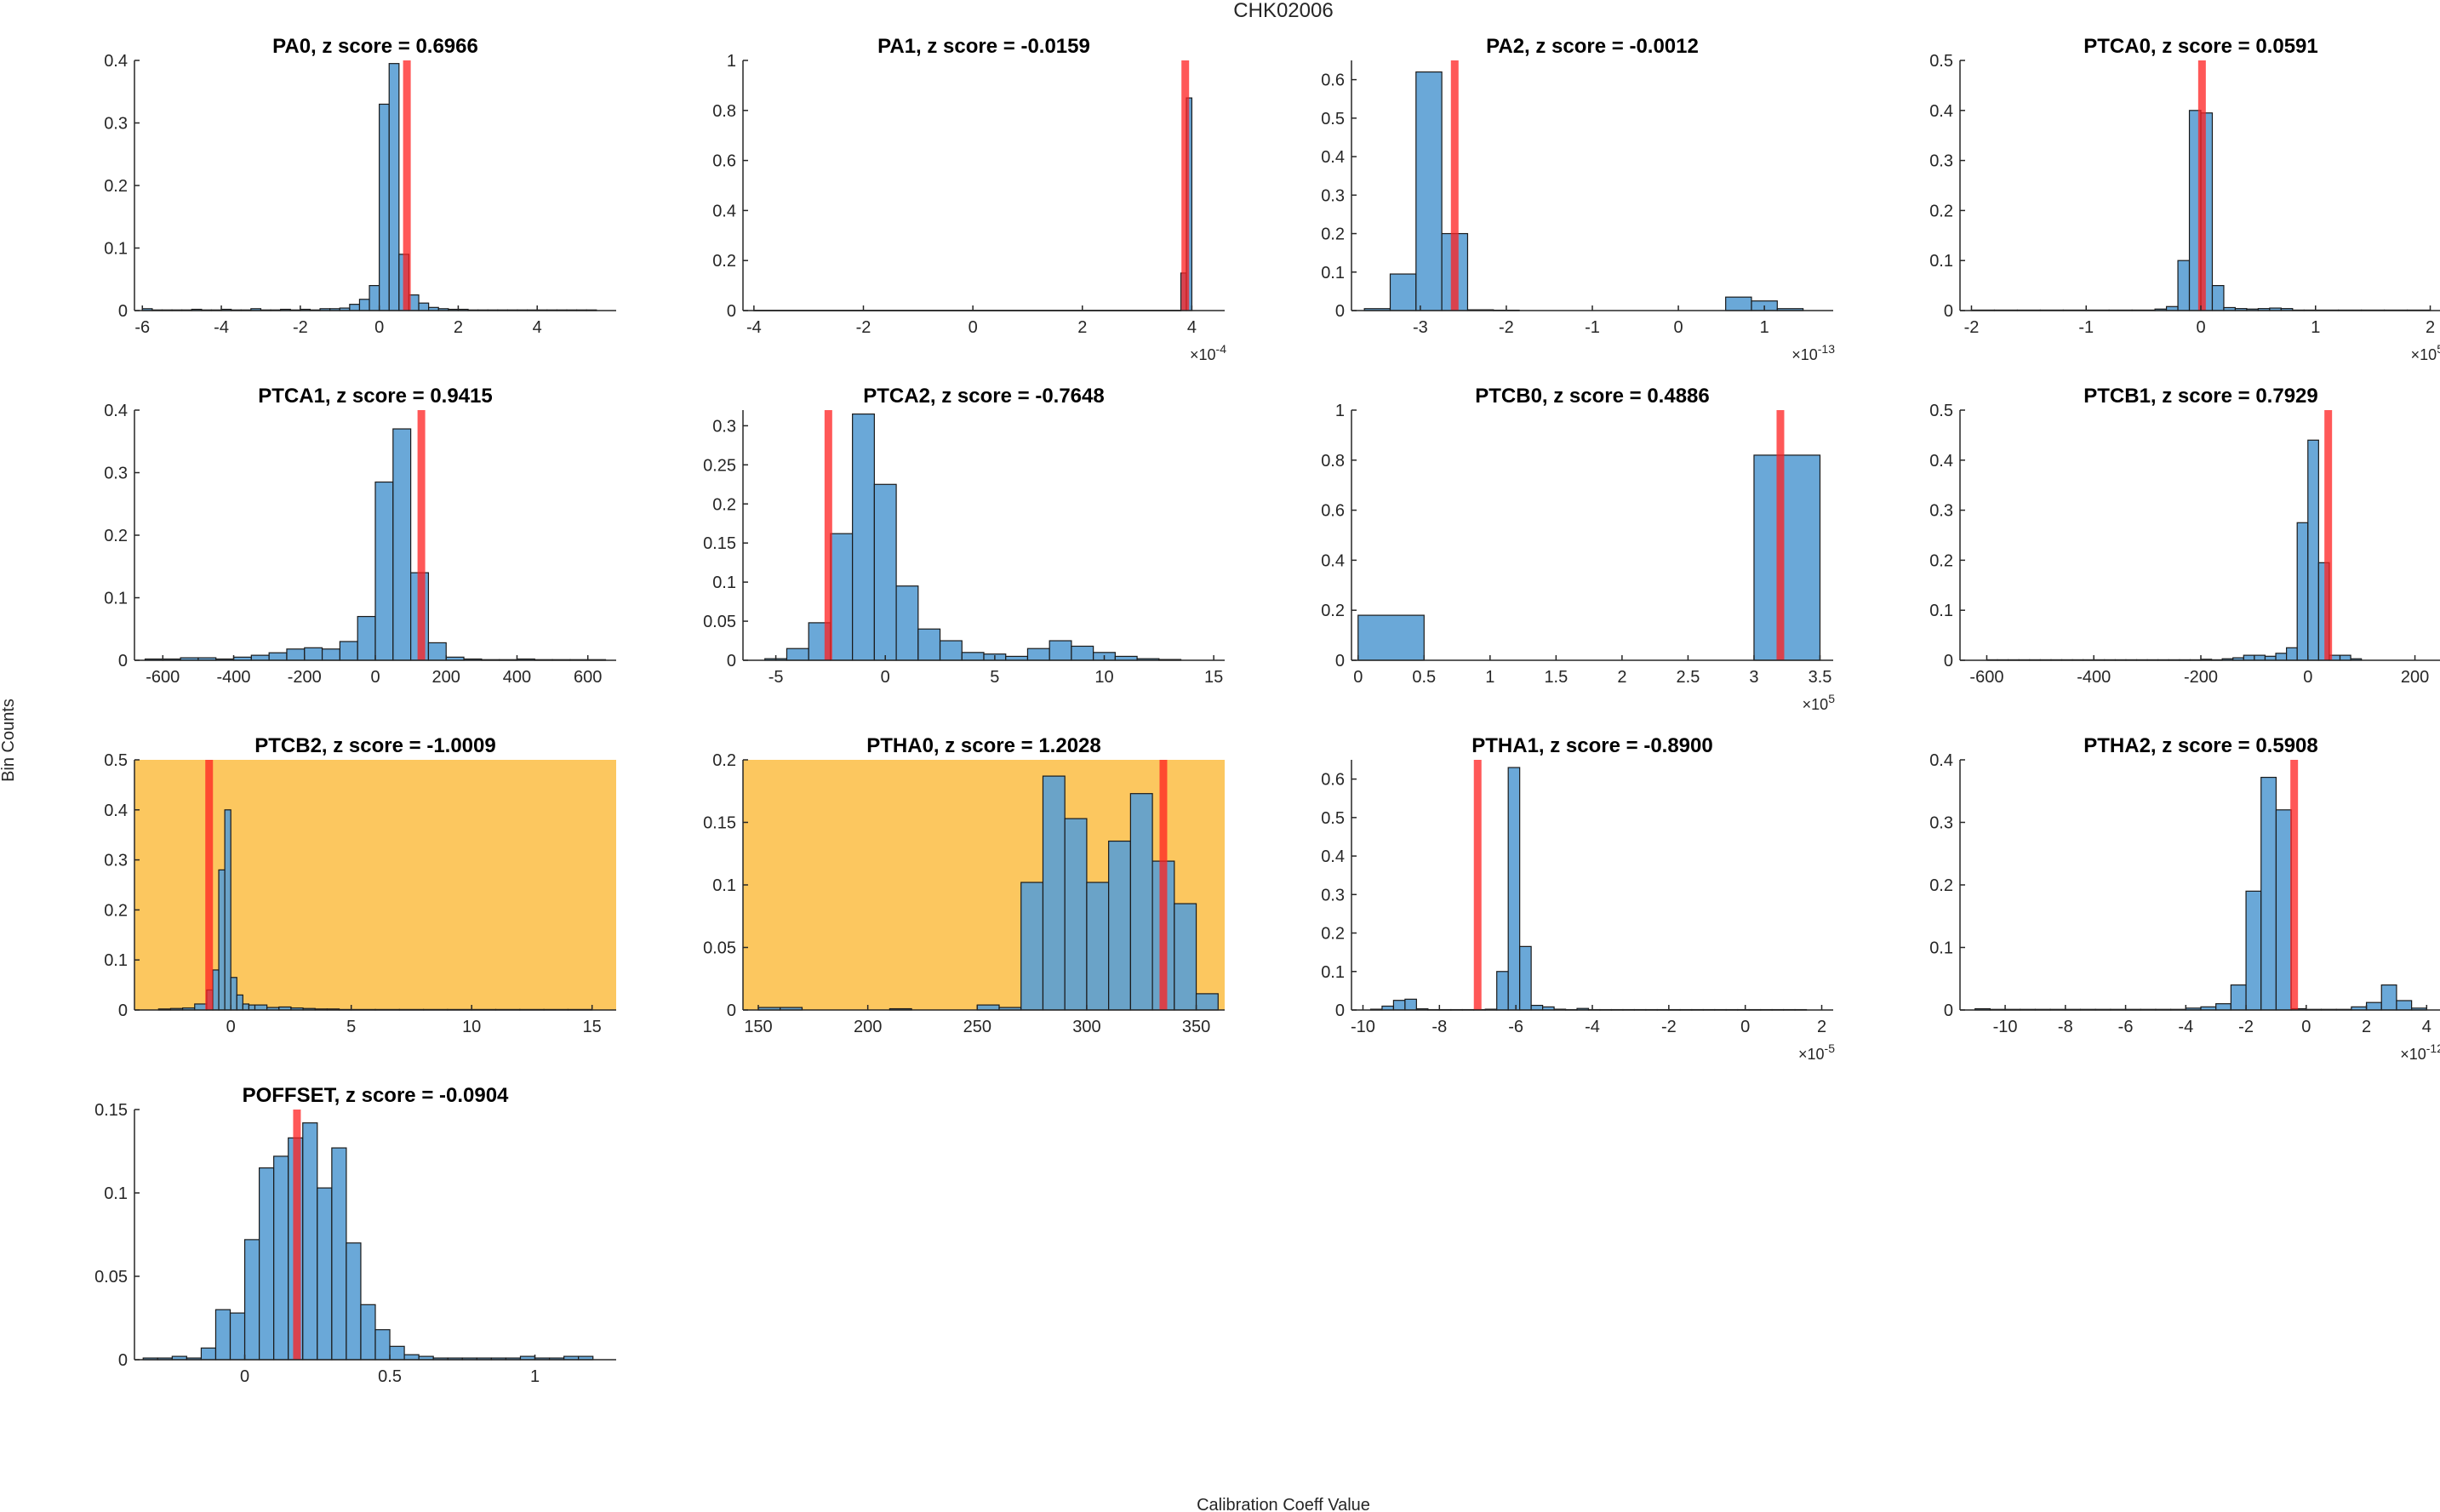 The width and height of the screenshot is (2440, 1512). I want to click on figure-title: CHK02006, so click(1283, 11).